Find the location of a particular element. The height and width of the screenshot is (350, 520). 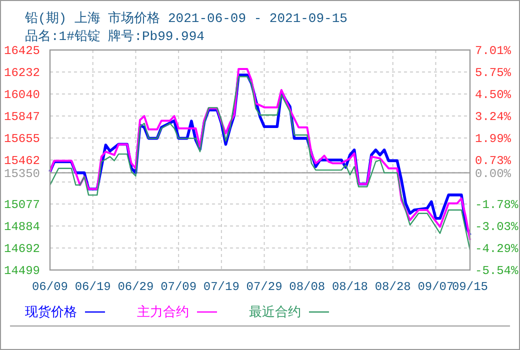

y-tick-label: 15847 is located at coordinates (22, 117).